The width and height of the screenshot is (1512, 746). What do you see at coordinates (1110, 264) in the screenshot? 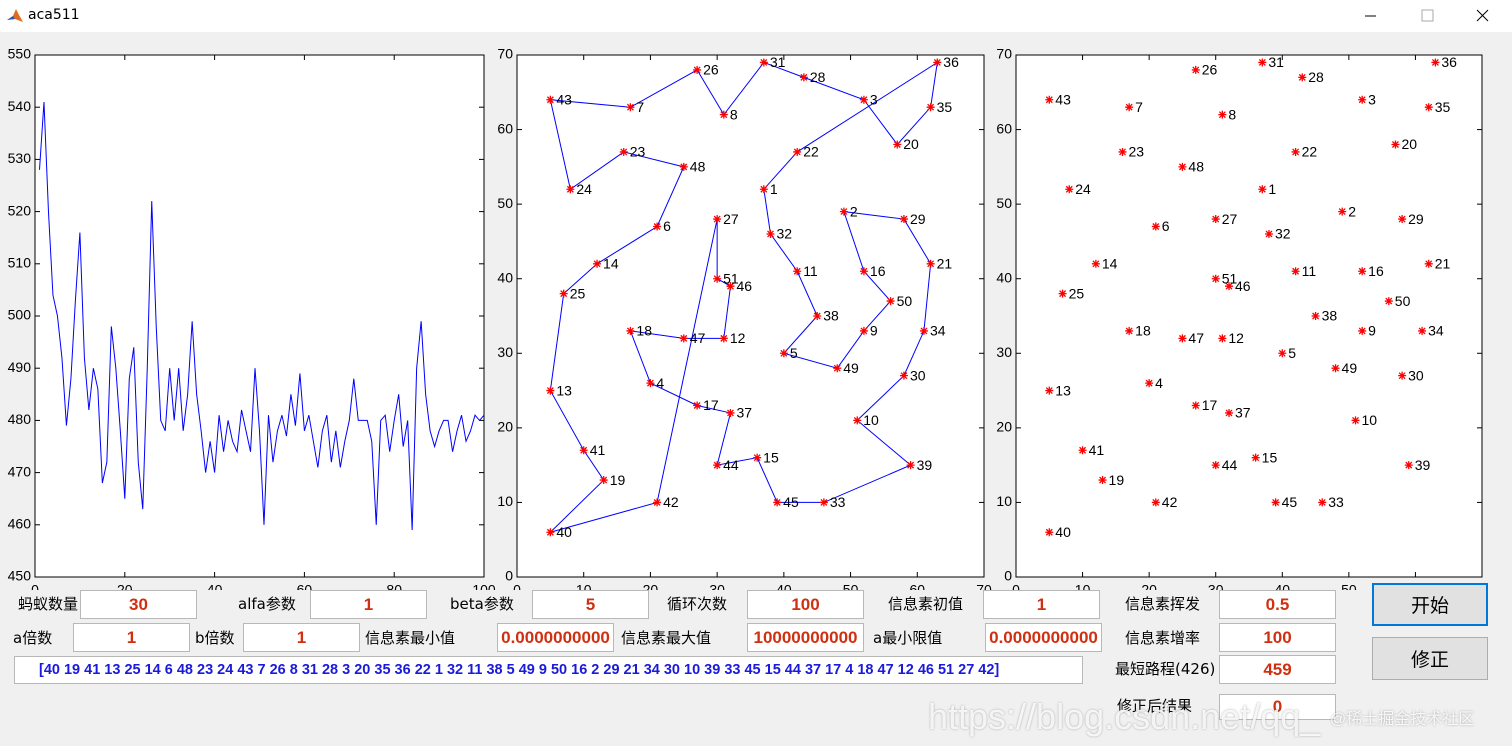
I see `city-label: 14` at bounding box center [1110, 264].